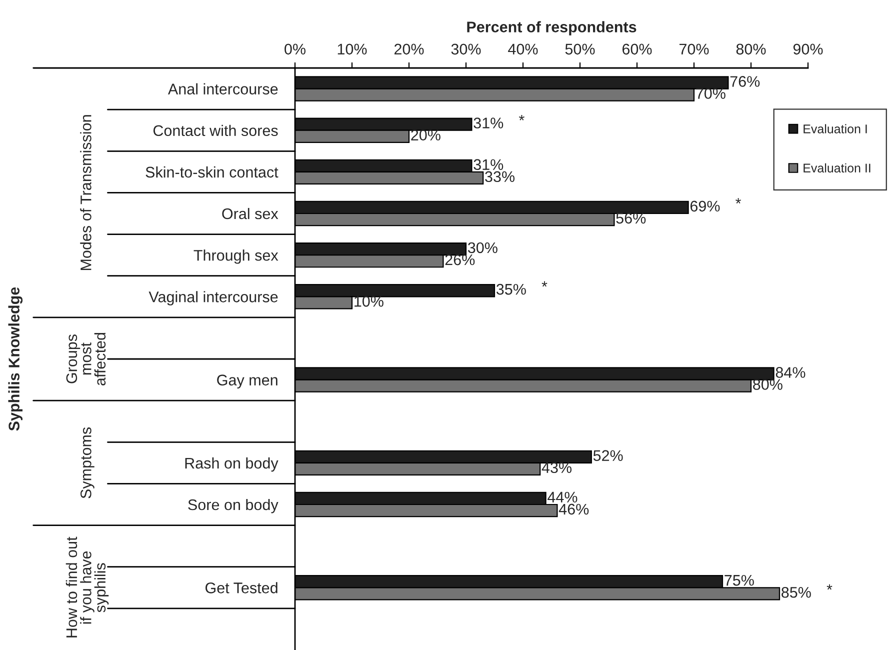 The width and height of the screenshot is (891, 650). I want to click on data-label: 75%, so click(739, 580).